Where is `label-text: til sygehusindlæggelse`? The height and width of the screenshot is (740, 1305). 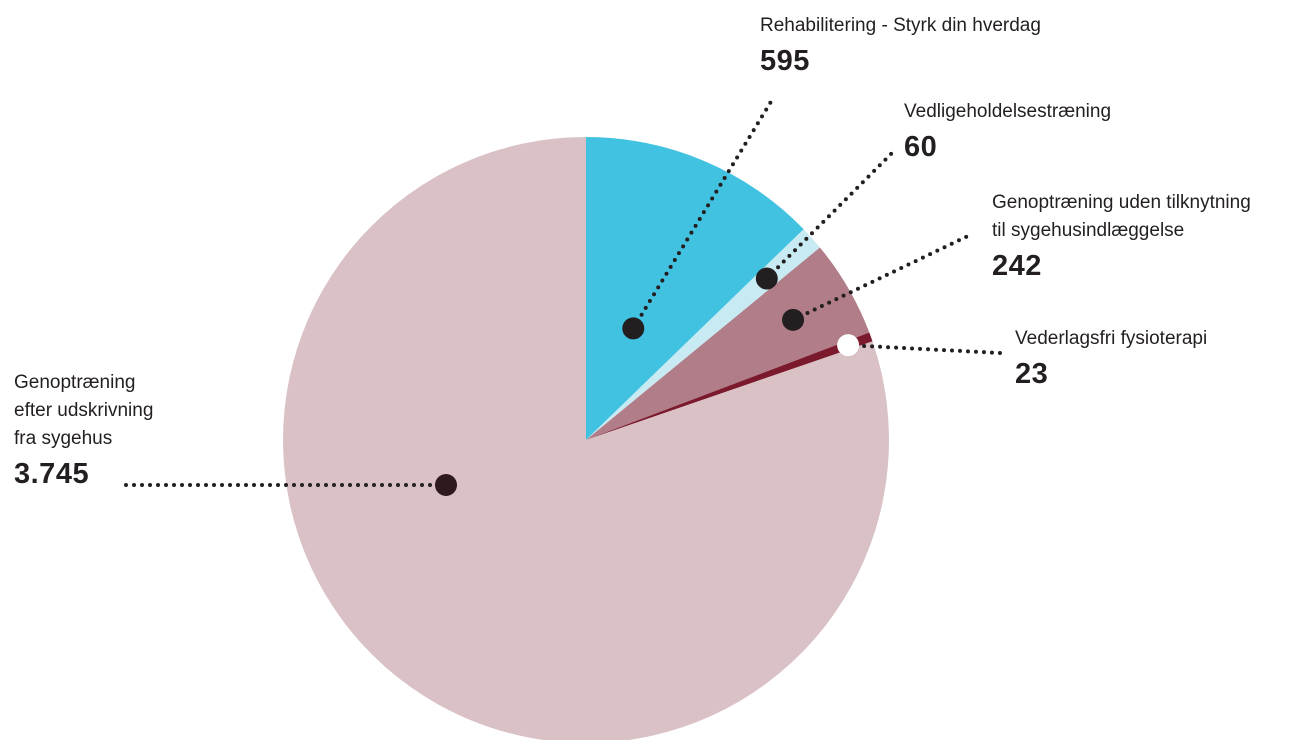 label-text: til sygehusindlæggelse is located at coordinates (1088, 230).